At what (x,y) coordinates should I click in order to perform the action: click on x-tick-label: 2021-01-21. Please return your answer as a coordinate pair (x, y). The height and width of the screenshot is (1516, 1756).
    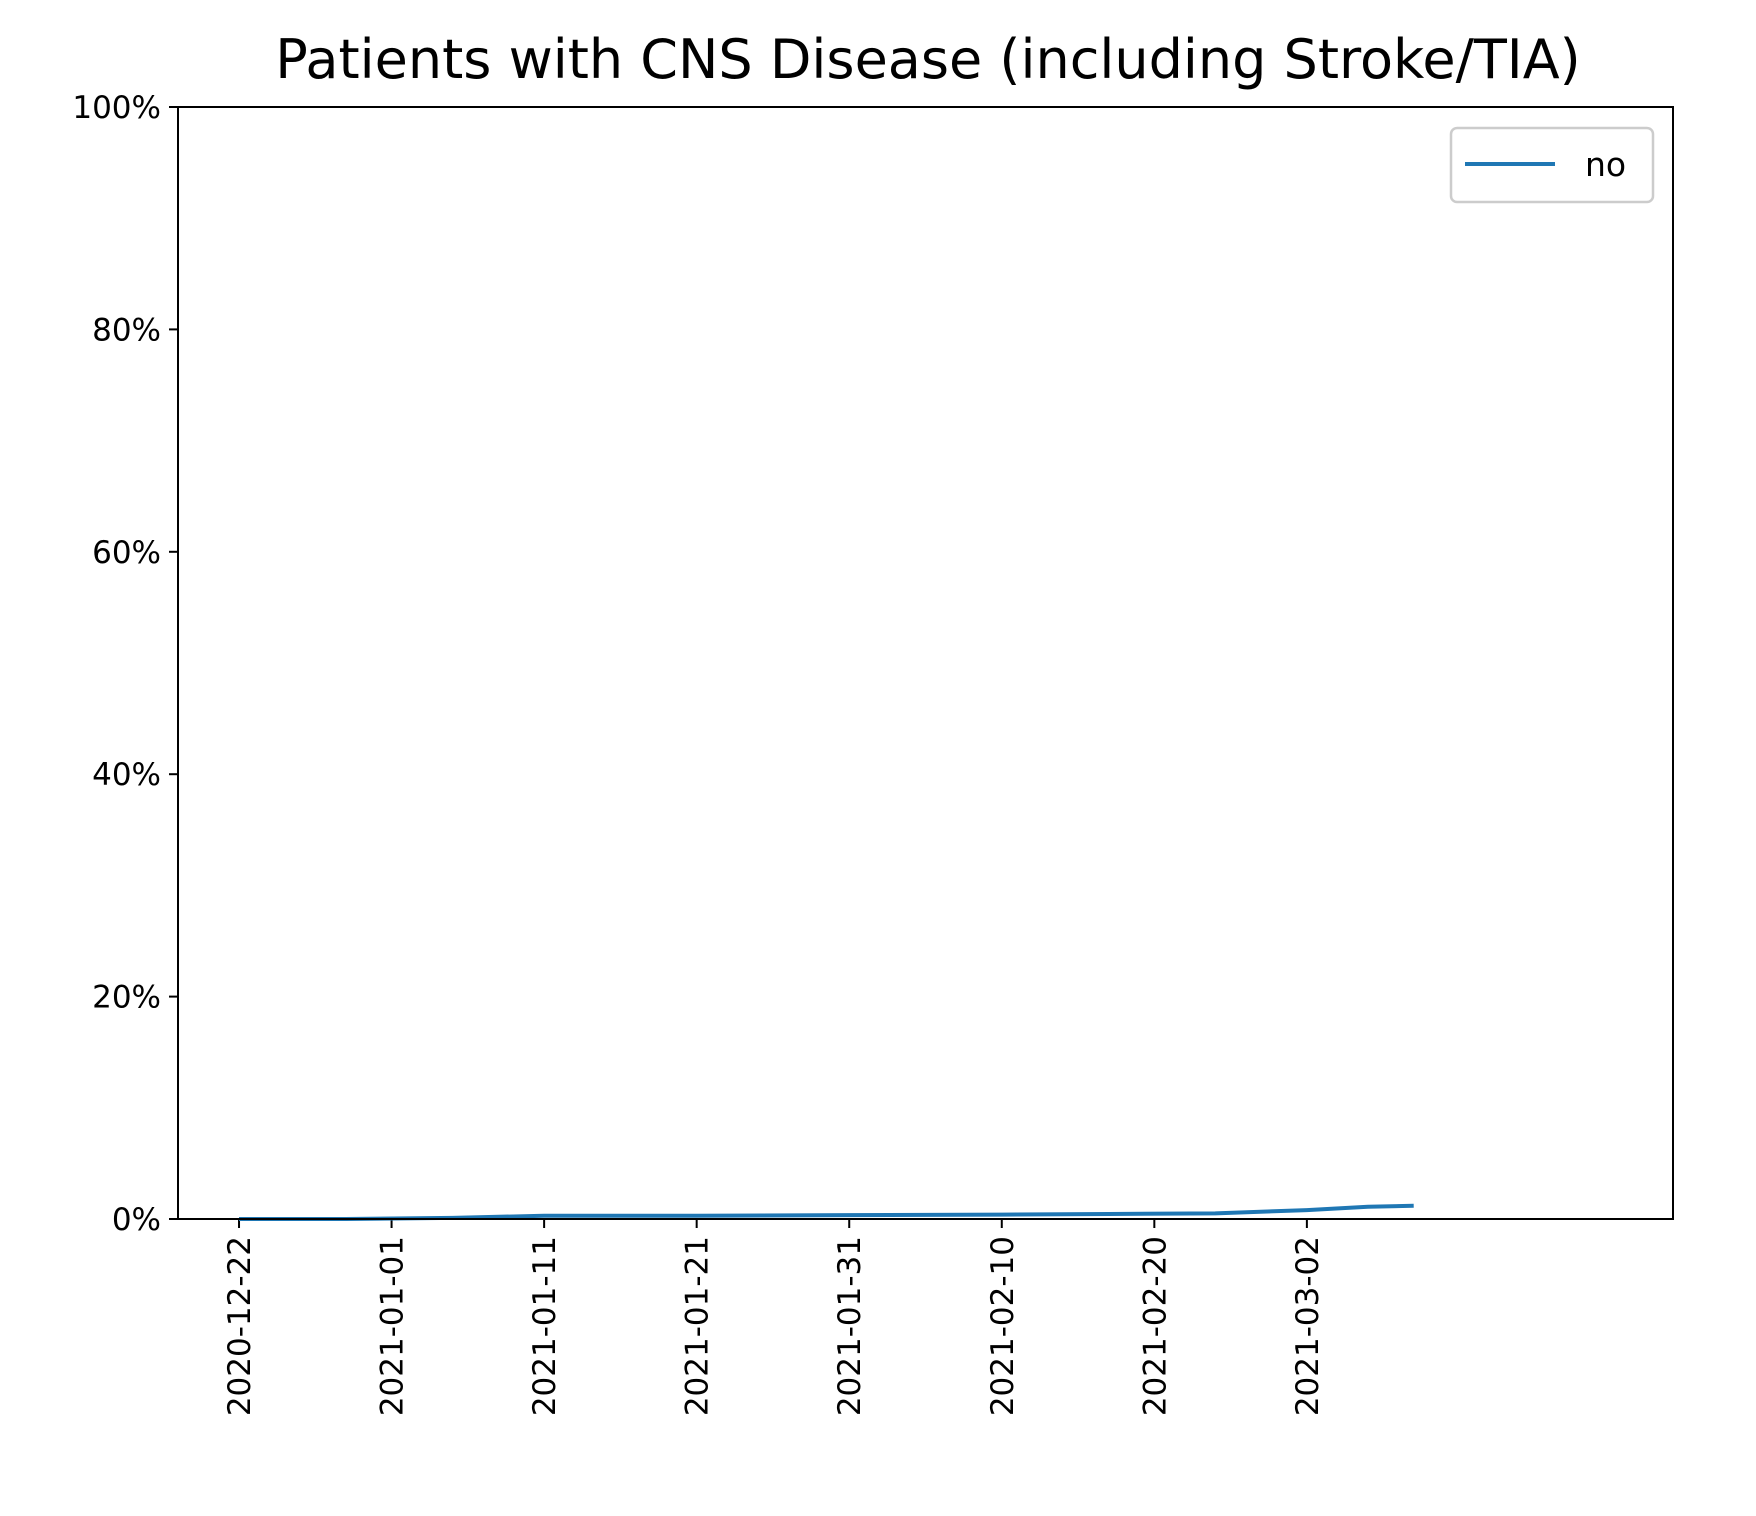
    Looking at the image, I should click on (698, 1326).